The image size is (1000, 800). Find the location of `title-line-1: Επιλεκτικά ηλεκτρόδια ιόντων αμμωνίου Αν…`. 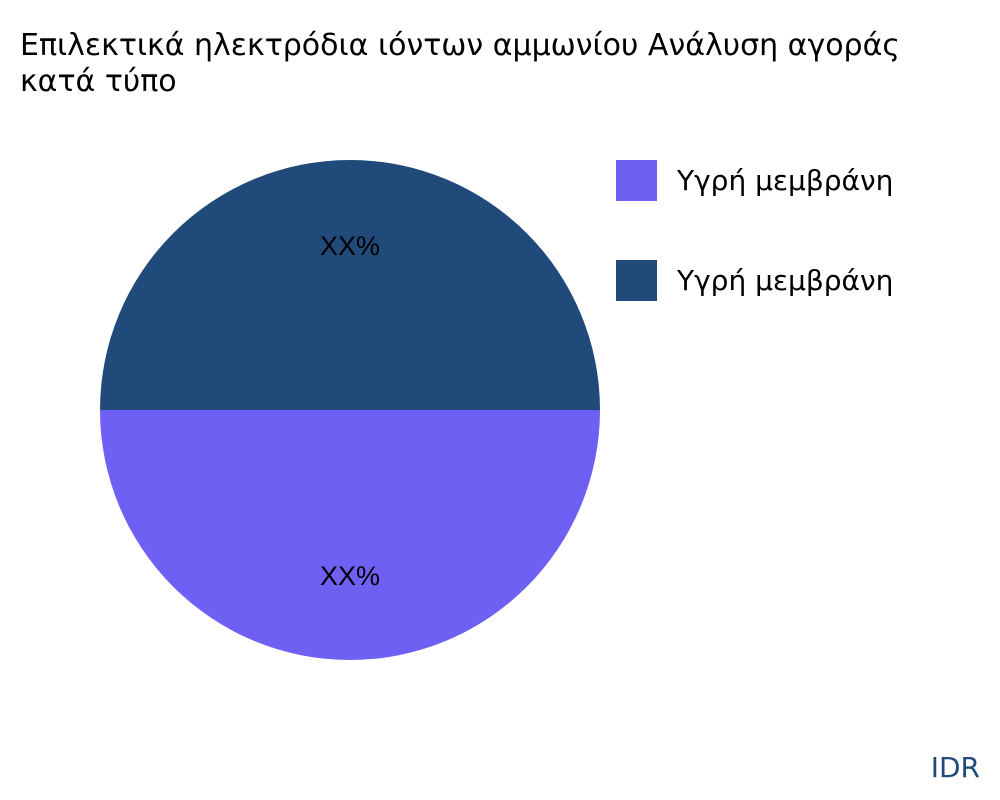

title-line-1: Επιλεκτικά ηλεκτρόδια ιόντων αμμωνίου Αν… is located at coordinates (460, 45).